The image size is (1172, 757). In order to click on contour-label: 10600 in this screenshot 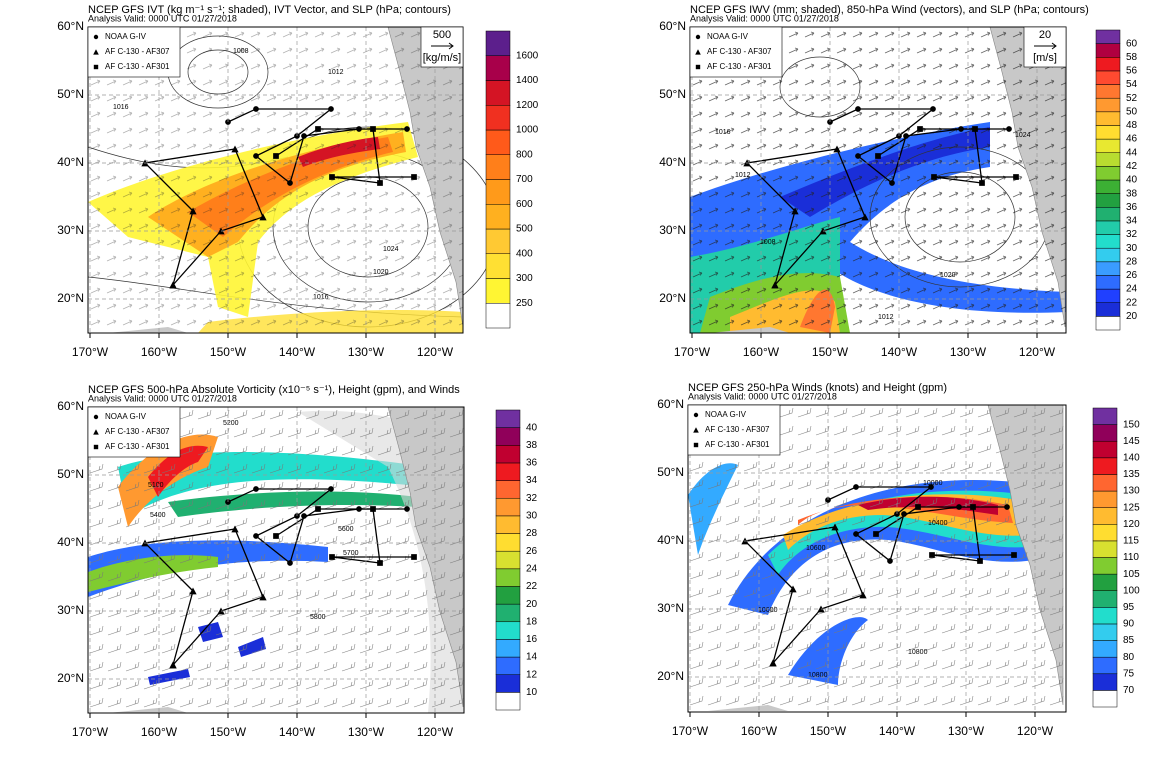, I will do `click(768, 610)`.